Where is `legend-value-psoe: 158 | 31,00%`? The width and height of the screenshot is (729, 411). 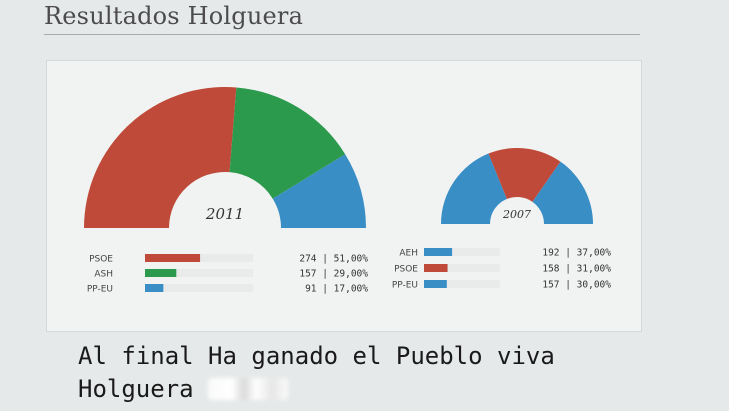 legend-value-psoe: 158 | 31,00% is located at coordinates (576, 269).